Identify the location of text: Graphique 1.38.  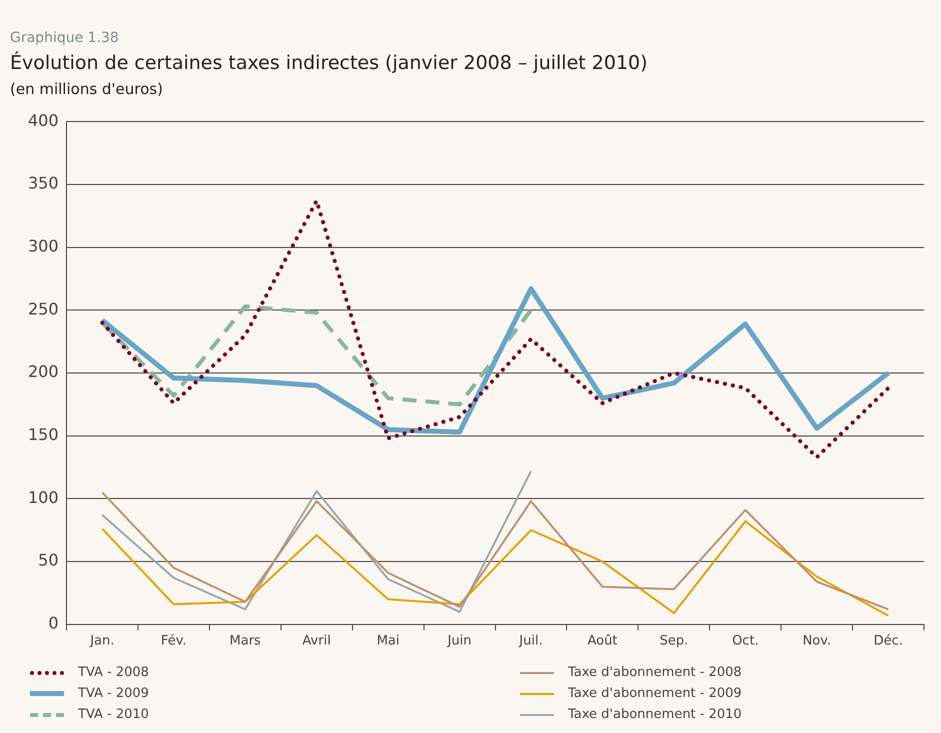
(64, 38).